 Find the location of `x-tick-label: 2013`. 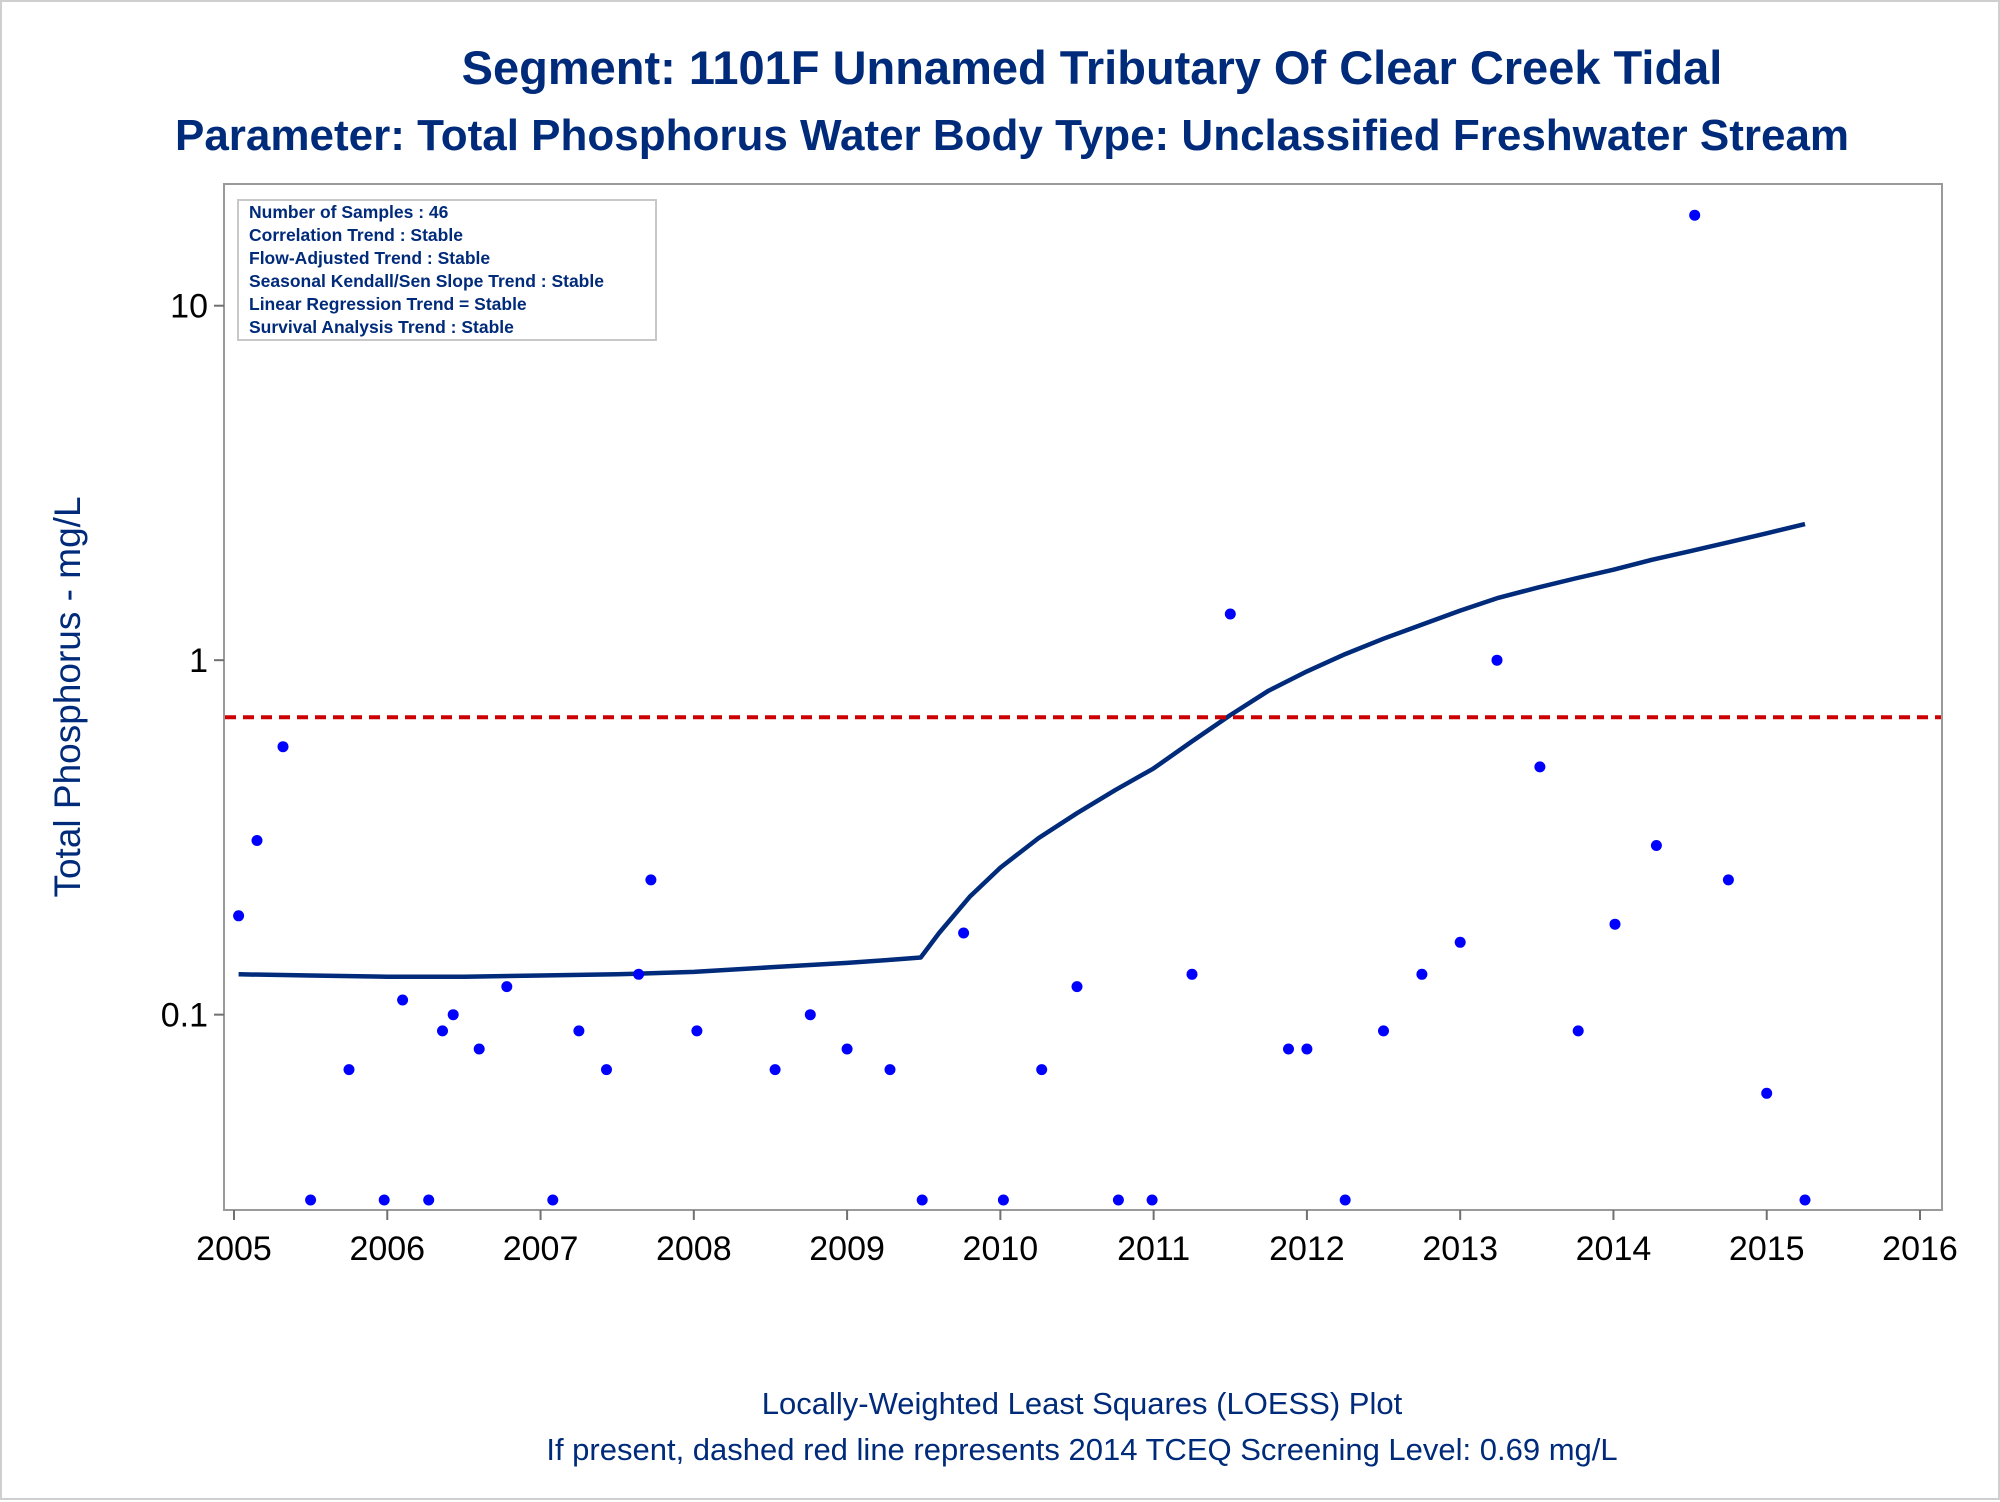

x-tick-label: 2013 is located at coordinates (1460, 1249).